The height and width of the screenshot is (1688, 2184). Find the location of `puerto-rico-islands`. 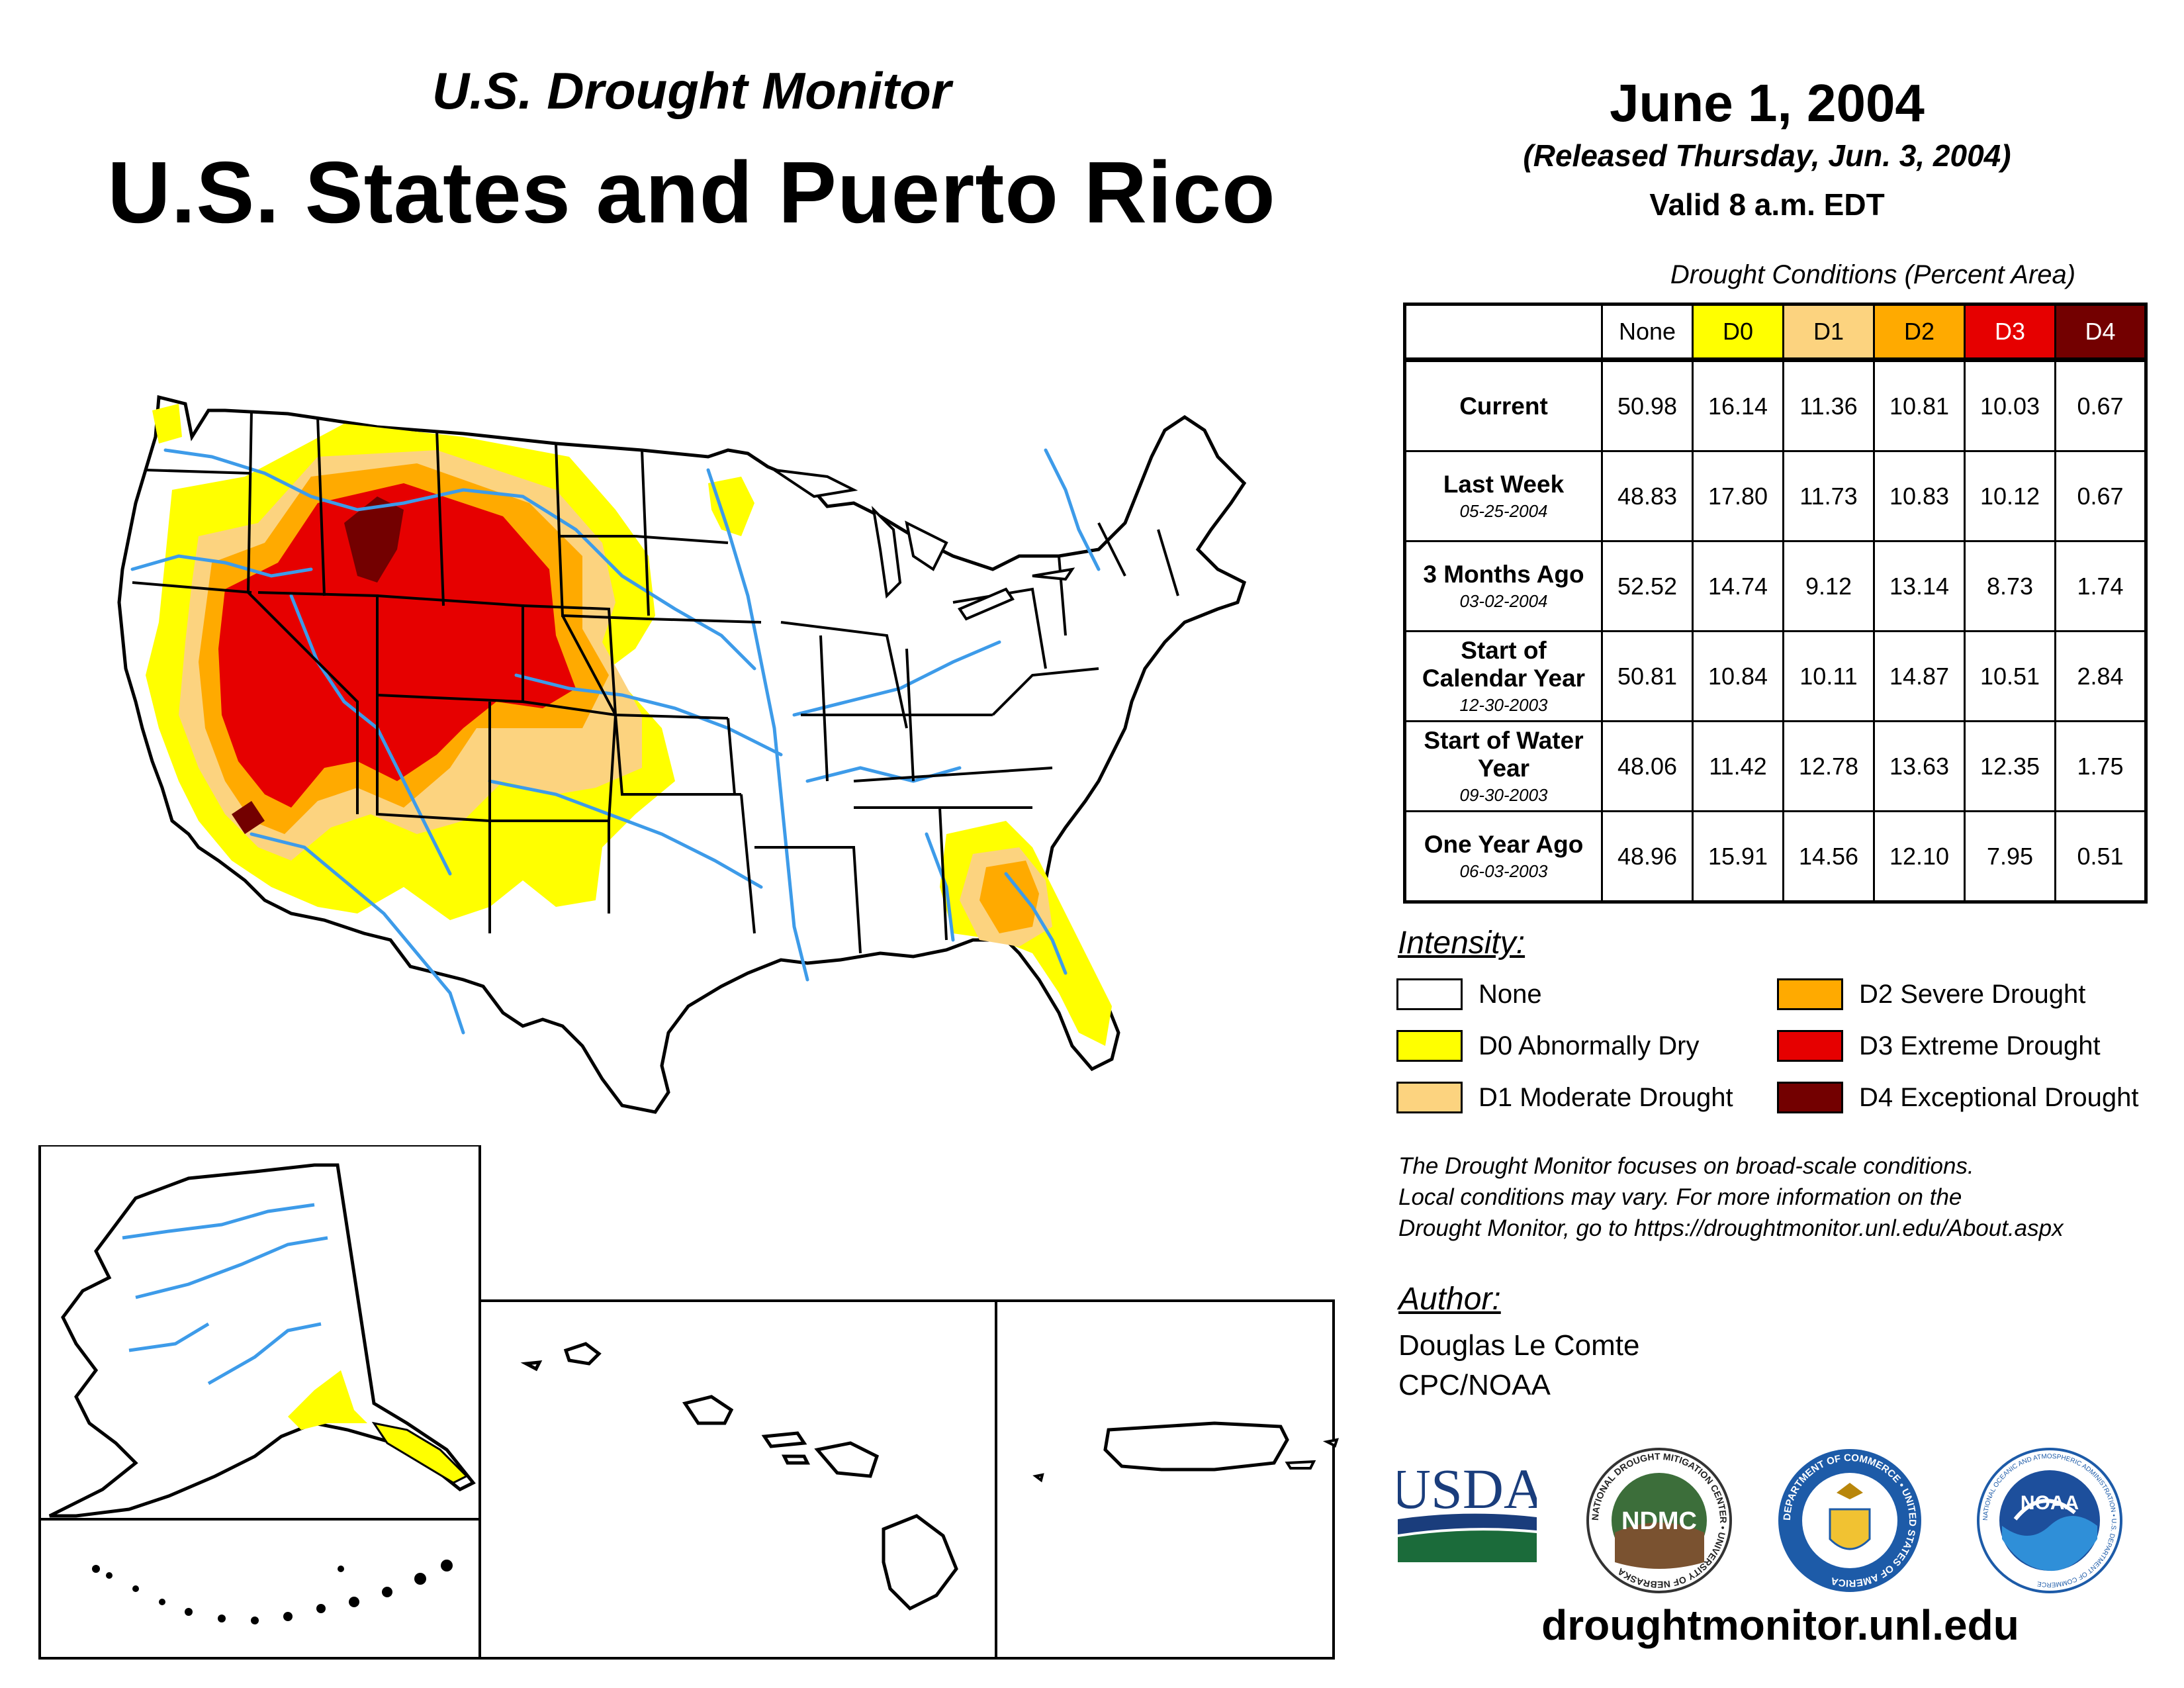

puerto-rico-islands is located at coordinates (1185, 1460).